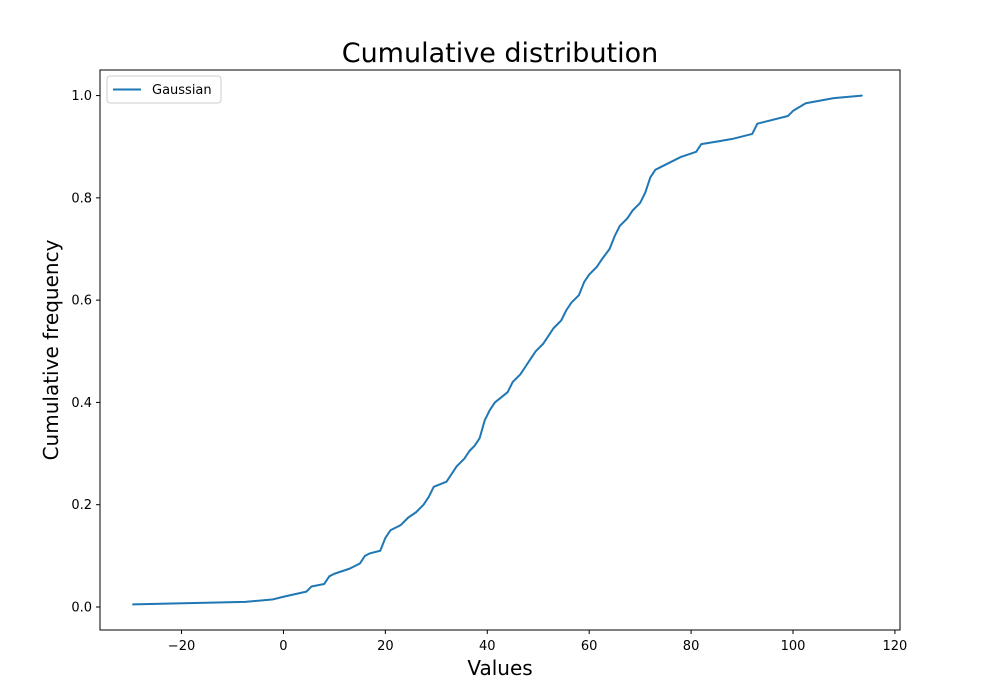 The width and height of the screenshot is (1000, 700). I want to click on y-tick-label: 0.6, so click(81, 301).